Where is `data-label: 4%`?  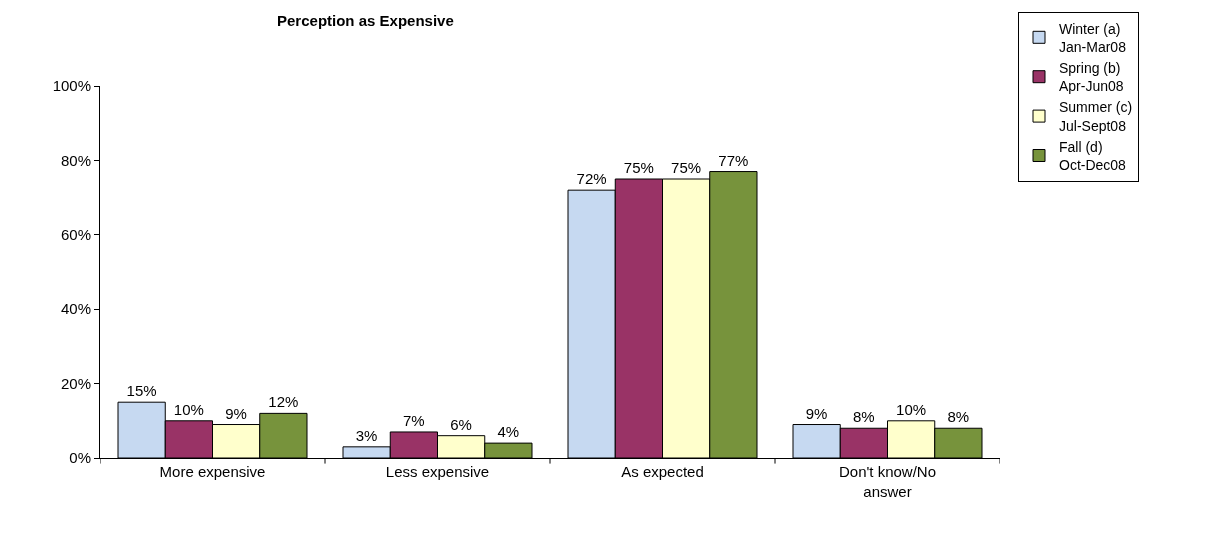 data-label: 4% is located at coordinates (508, 432).